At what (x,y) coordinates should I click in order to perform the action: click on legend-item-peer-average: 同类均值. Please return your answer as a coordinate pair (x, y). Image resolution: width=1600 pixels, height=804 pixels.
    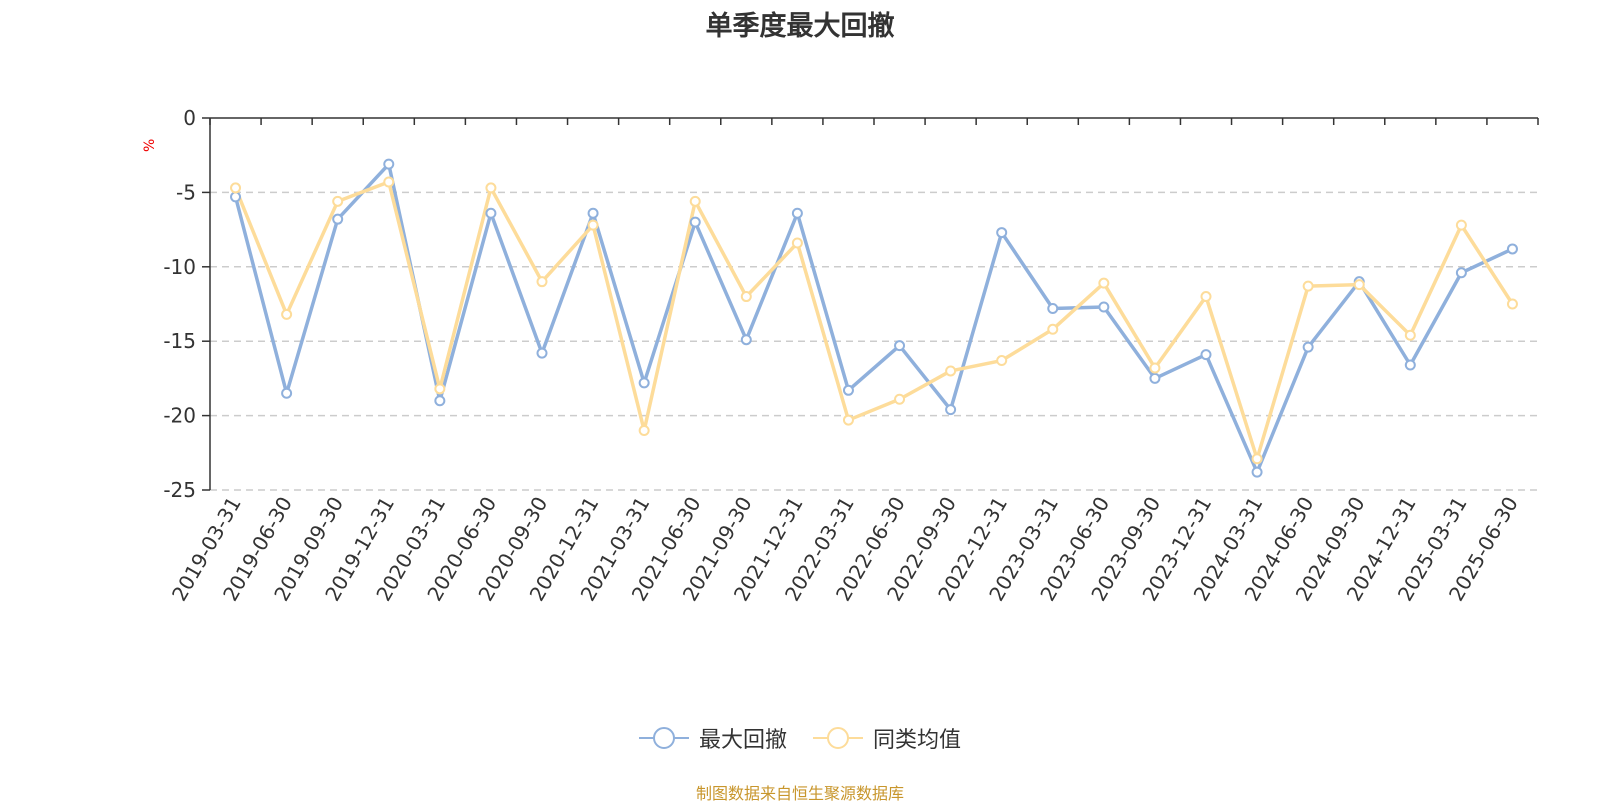
    Looking at the image, I should click on (887, 738).